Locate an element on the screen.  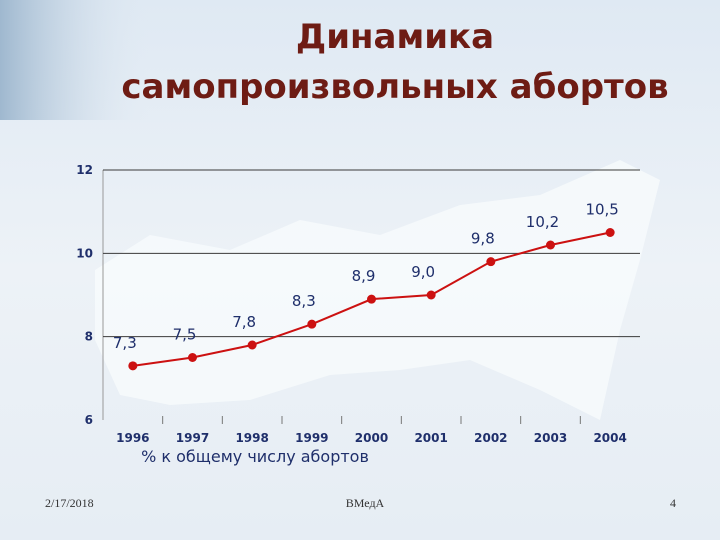
x-tick-label: 2000 is located at coordinates (371, 438).